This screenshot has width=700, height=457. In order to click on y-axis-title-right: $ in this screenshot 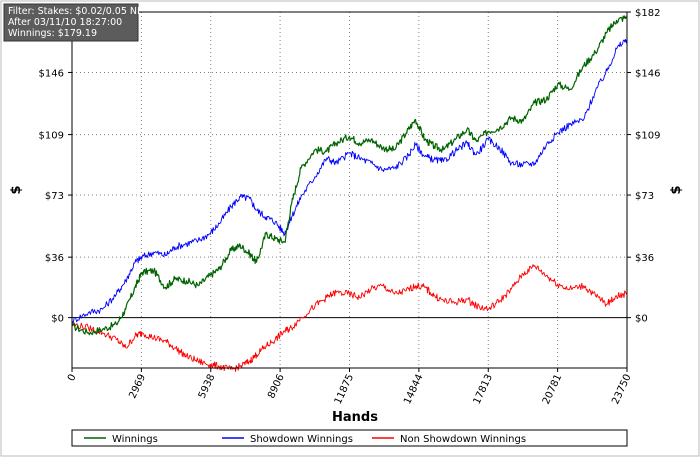, I will do `click(676, 189)`.